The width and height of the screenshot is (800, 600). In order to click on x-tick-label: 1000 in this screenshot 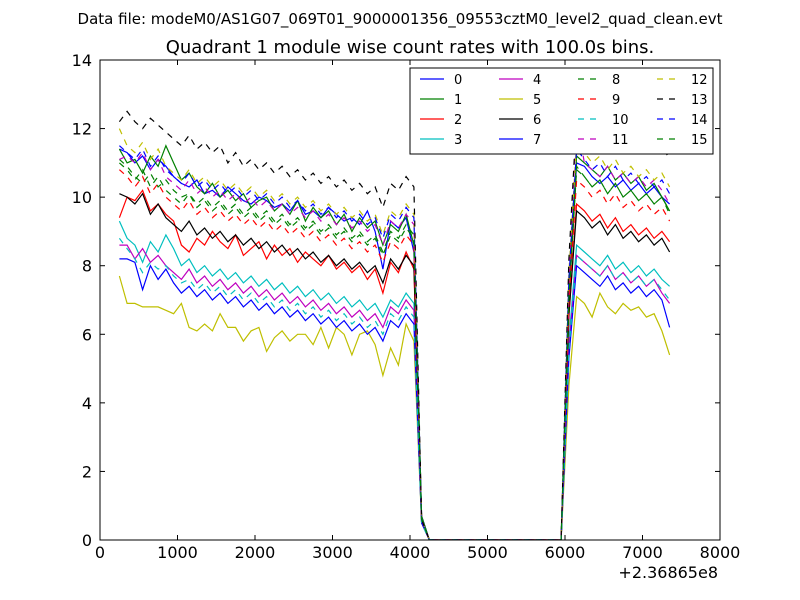, I will do `click(177, 552)`.